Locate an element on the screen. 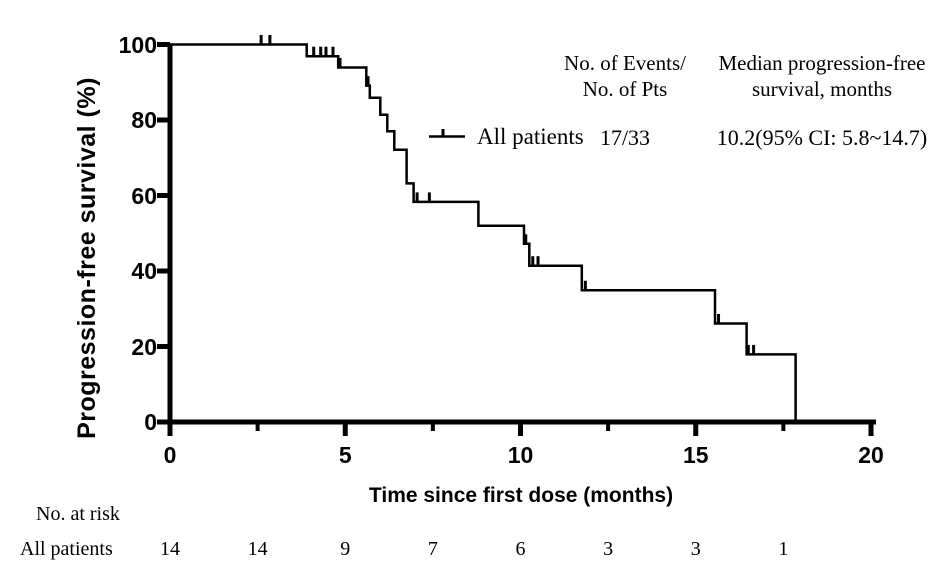 This screenshot has height=586, width=931. risk-table-header: No. at risk is located at coordinates (78, 514).